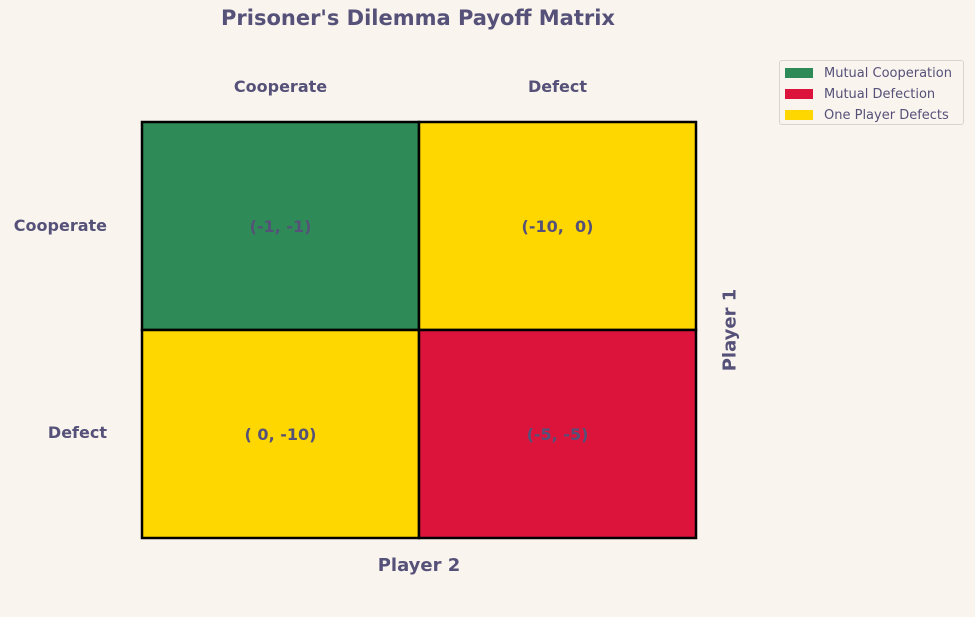  I want to click on cell-payoff-label: ( 0, -10), so click(281, 434).